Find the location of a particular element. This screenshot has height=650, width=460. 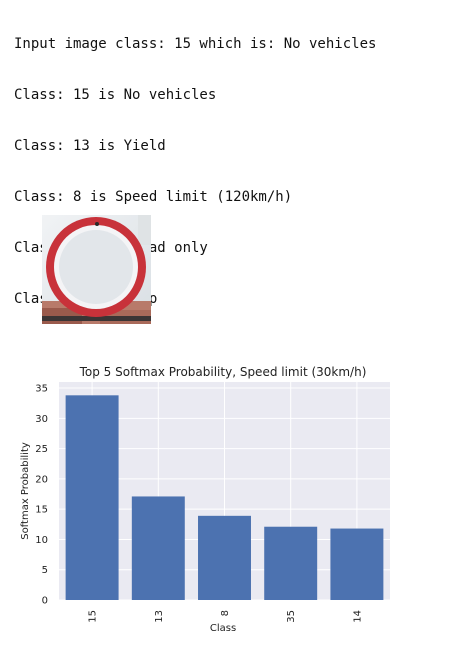

input-sign-image is located at coordinates (96, 269).